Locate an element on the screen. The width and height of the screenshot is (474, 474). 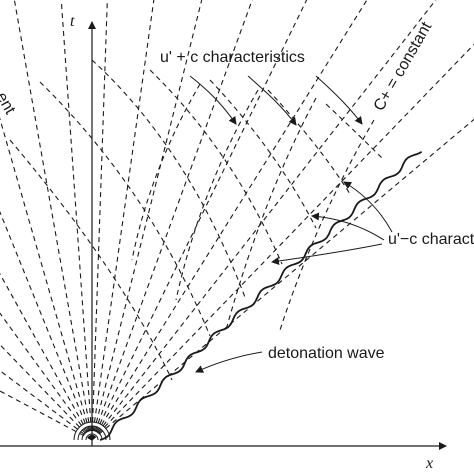
x-axis-label: x is located at coordinates (429, 463).